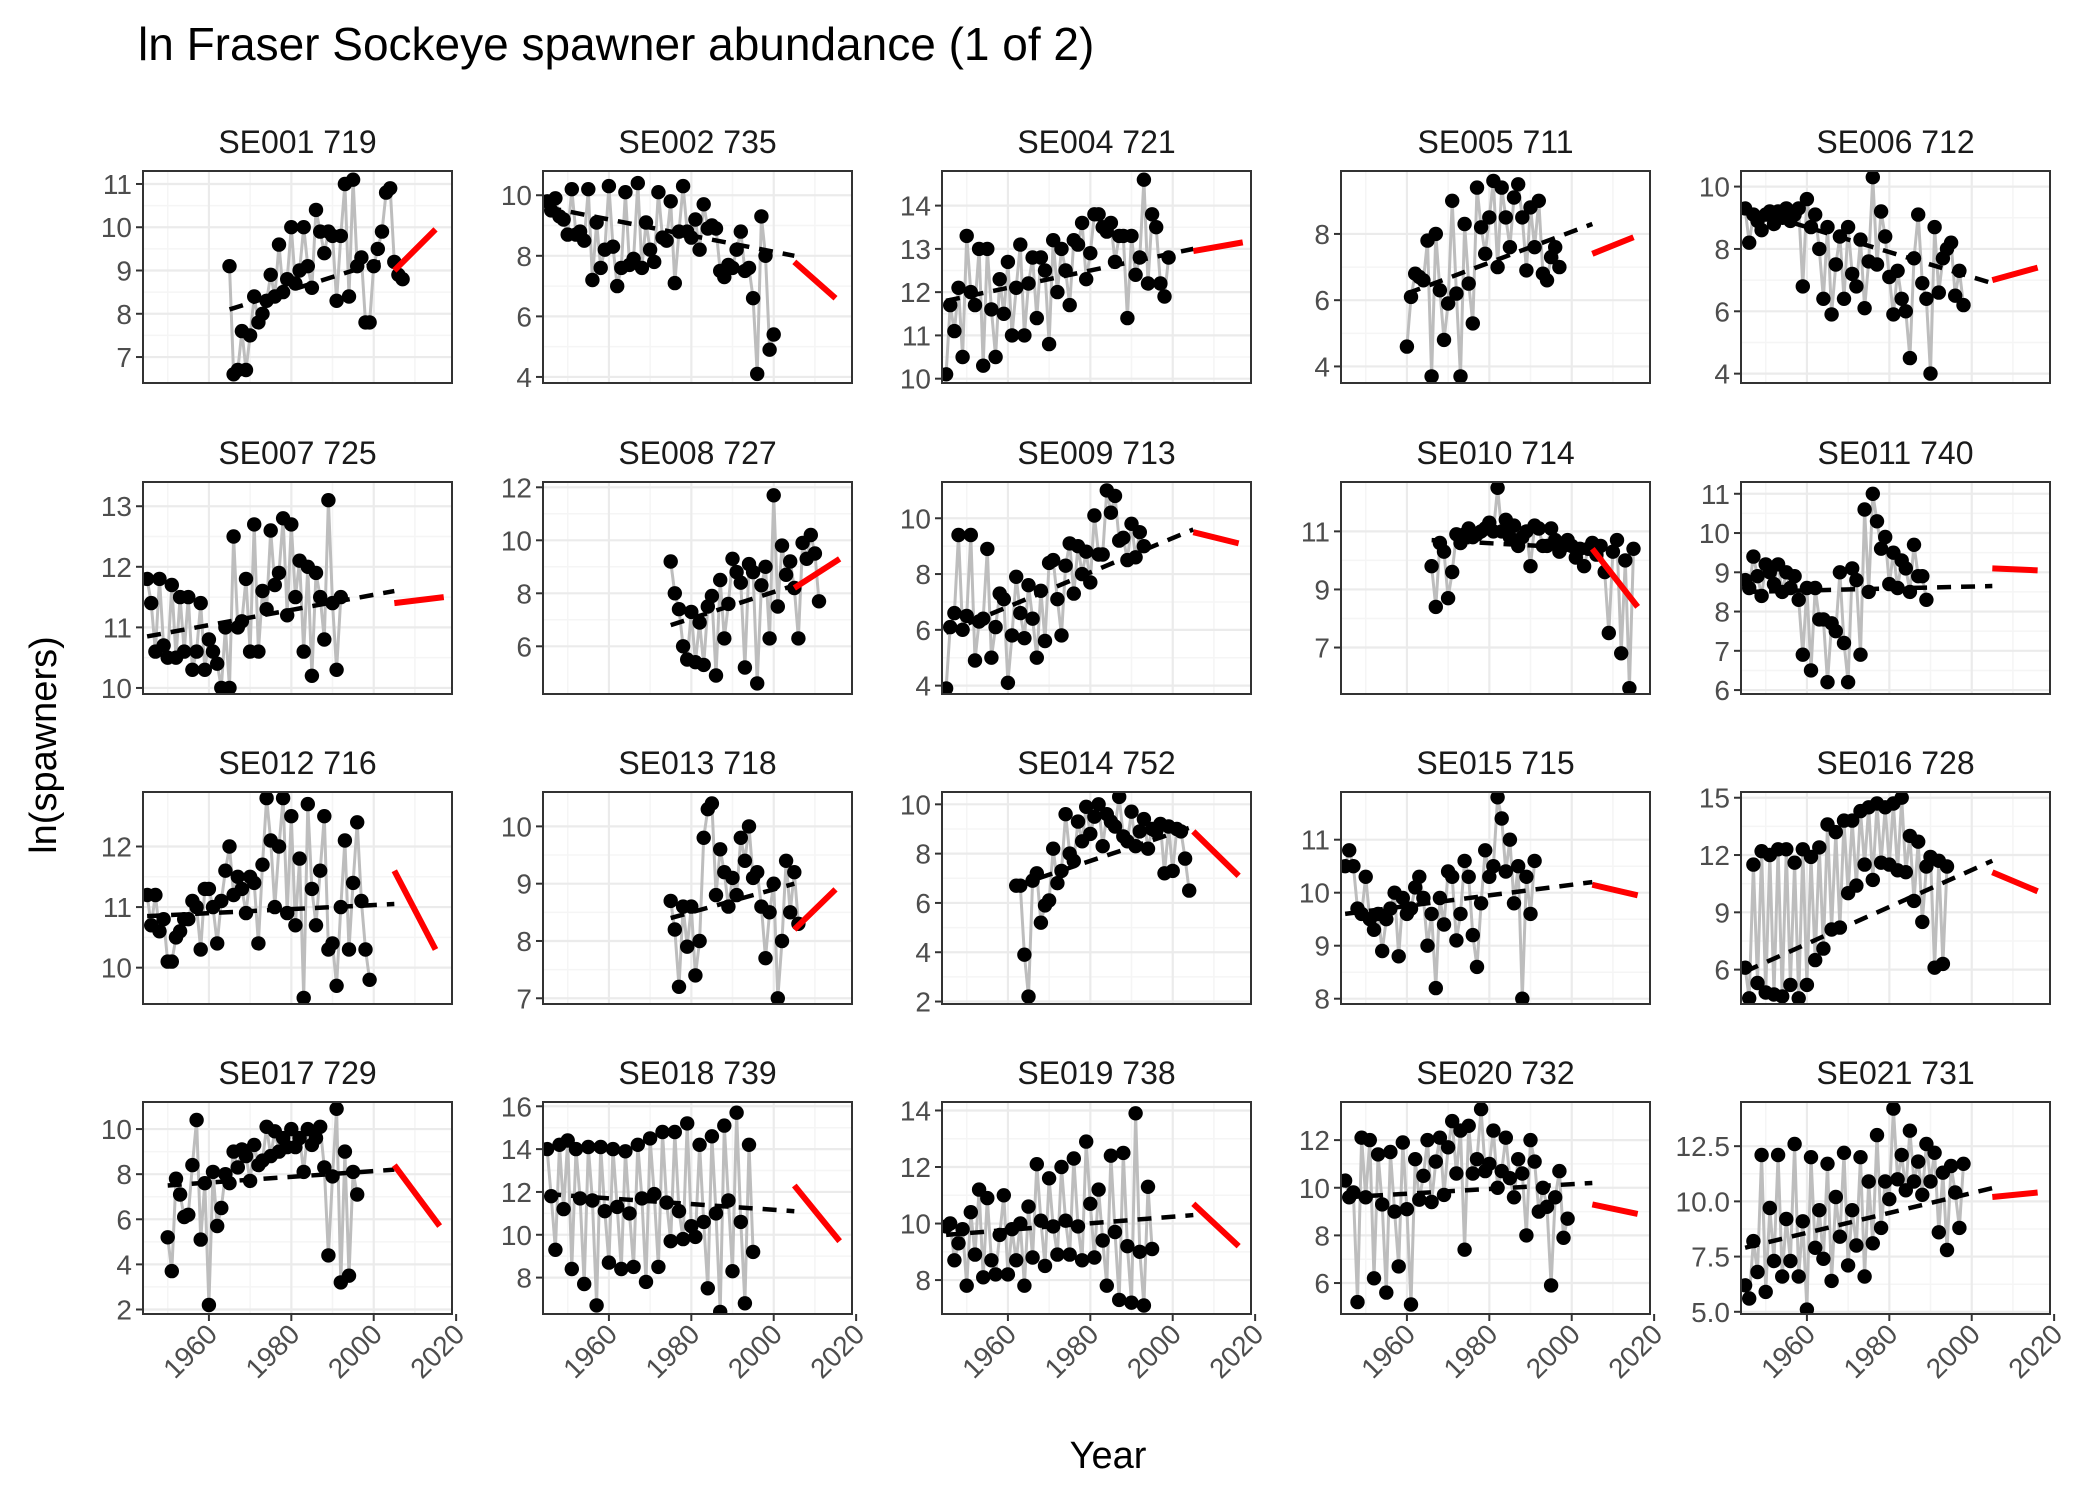 The height and width of the screenshot is (1505, 2100). Describe the element at coordinates (697, 763) in the screenshot. I see `panel-title: SE013 718` at that location.